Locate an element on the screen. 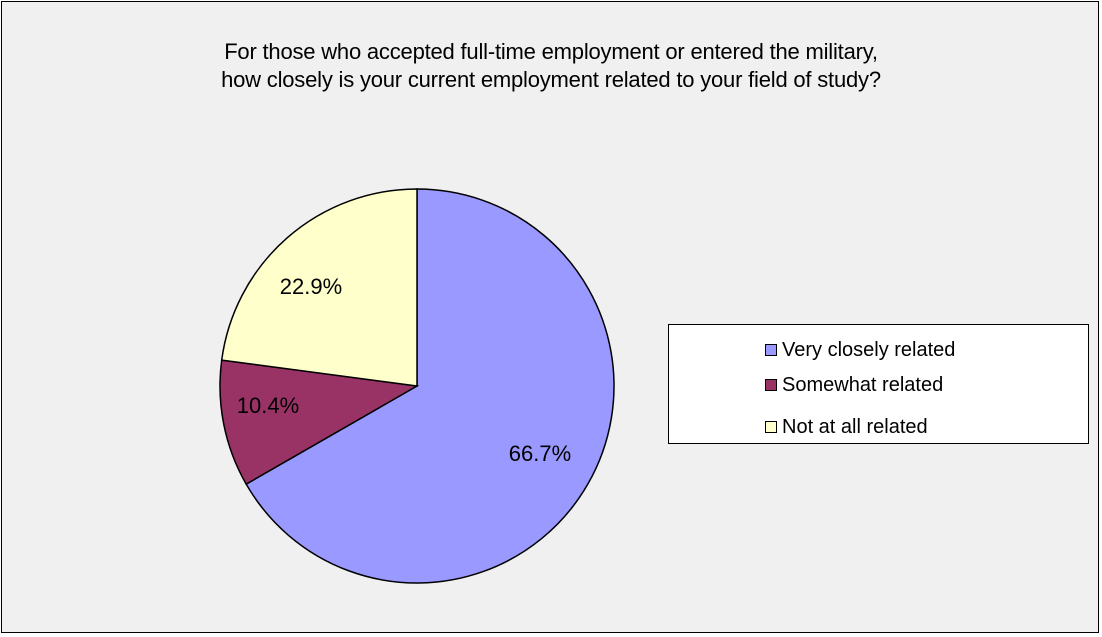  pie-slice-not-at-all-related is located at coordinates (319, 287).